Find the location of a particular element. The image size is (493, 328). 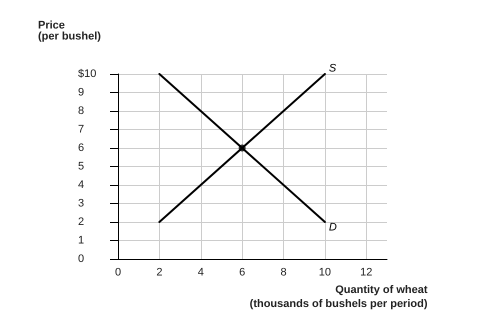

y-tick-label: 3 is located at coordinates (81, 204).